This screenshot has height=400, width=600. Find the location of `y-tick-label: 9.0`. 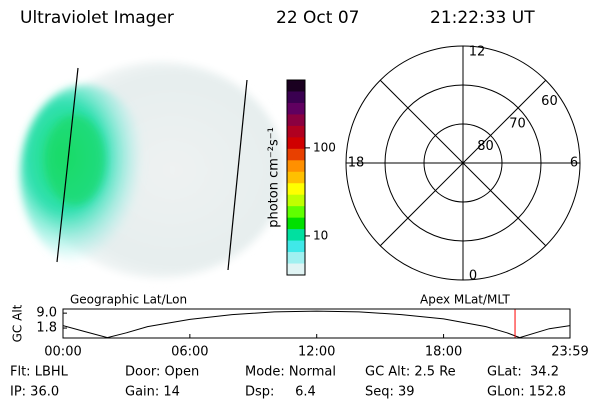

y-tick-label: 9.0 is located at coordinates (46, 313).